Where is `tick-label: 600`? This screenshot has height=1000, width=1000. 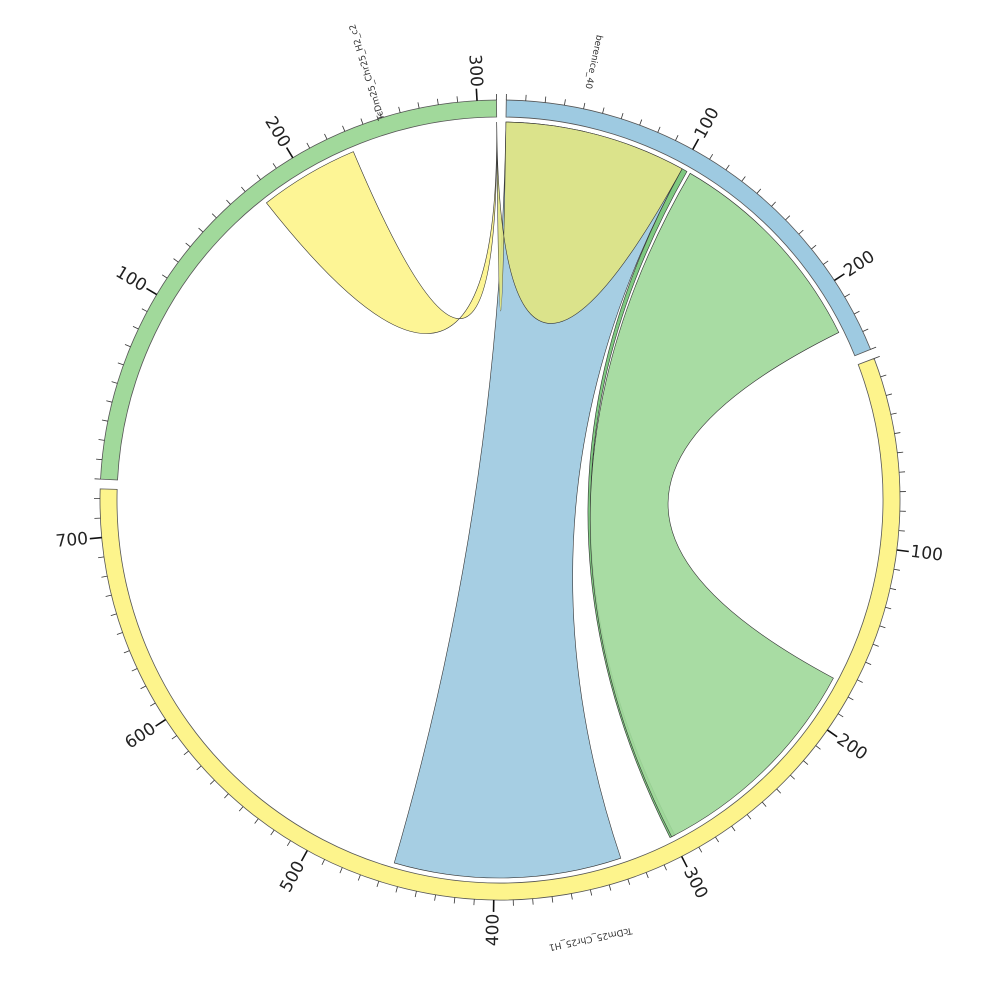
tick-label: 600 is located at coordinates (141, 736).